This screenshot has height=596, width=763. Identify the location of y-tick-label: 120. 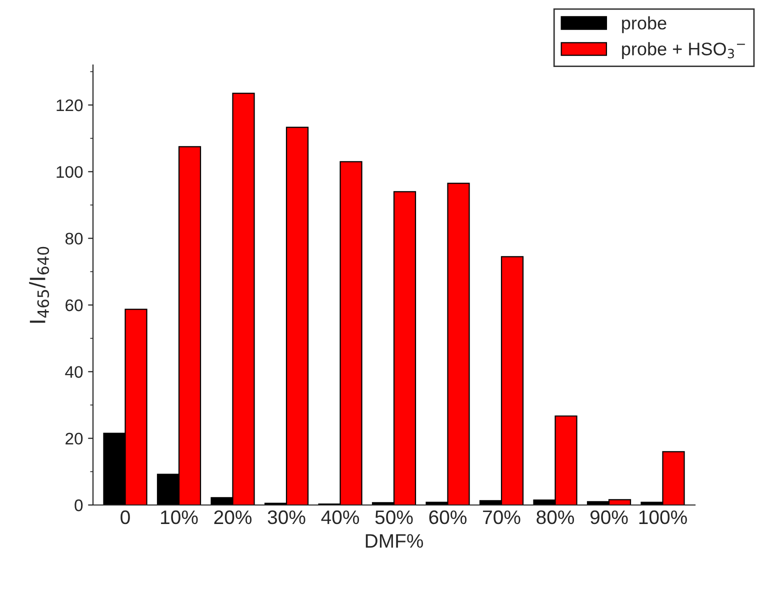
(69, 105).